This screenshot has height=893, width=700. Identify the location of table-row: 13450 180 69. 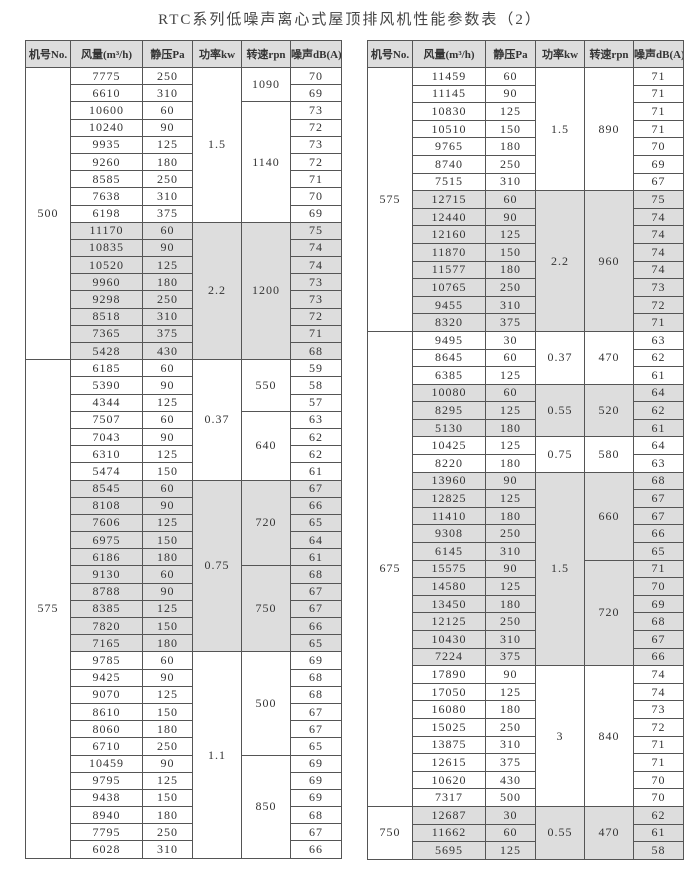
(526, 604).